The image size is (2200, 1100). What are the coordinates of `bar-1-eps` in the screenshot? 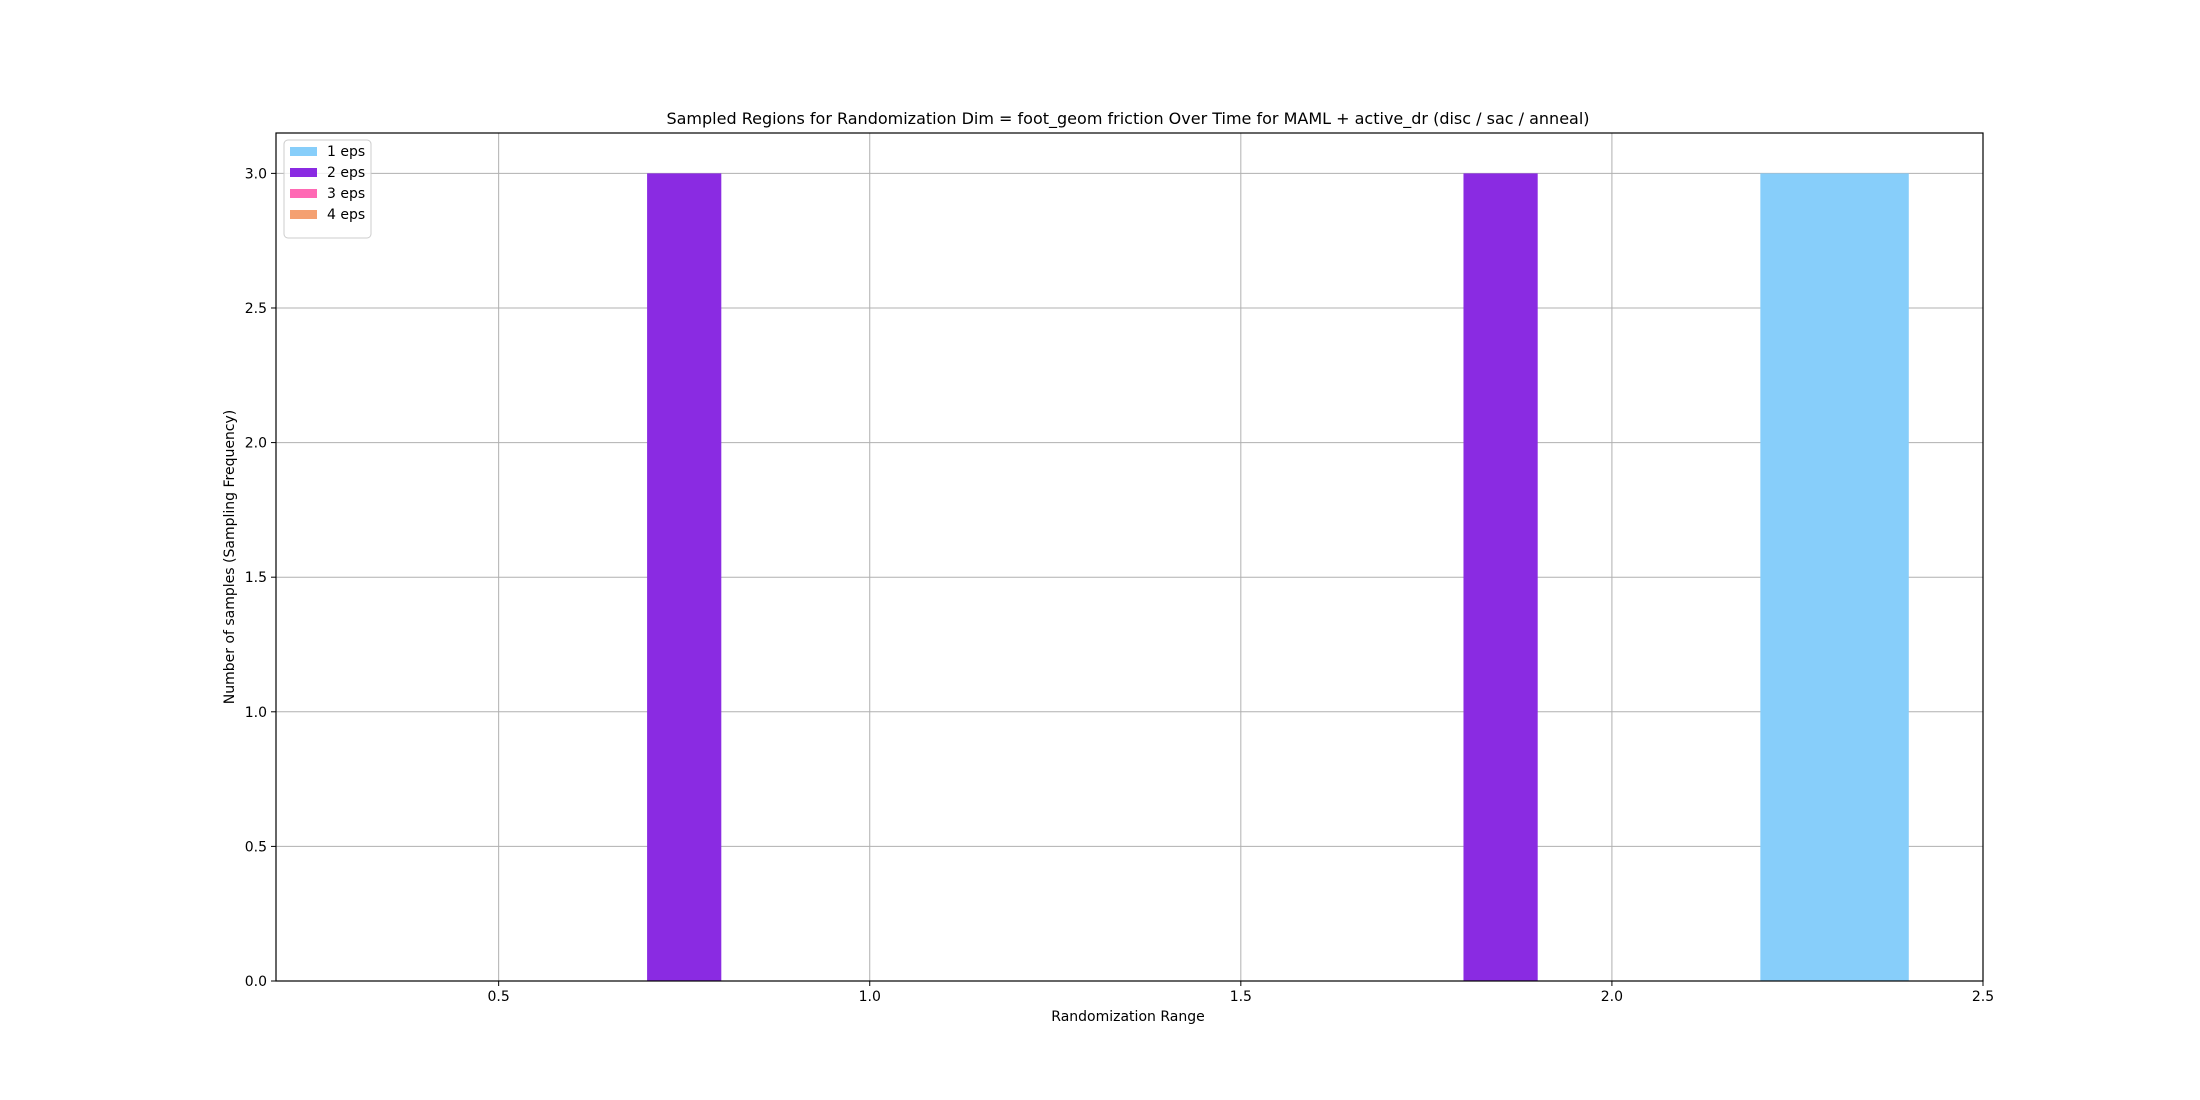 It's located at (1834, 577).